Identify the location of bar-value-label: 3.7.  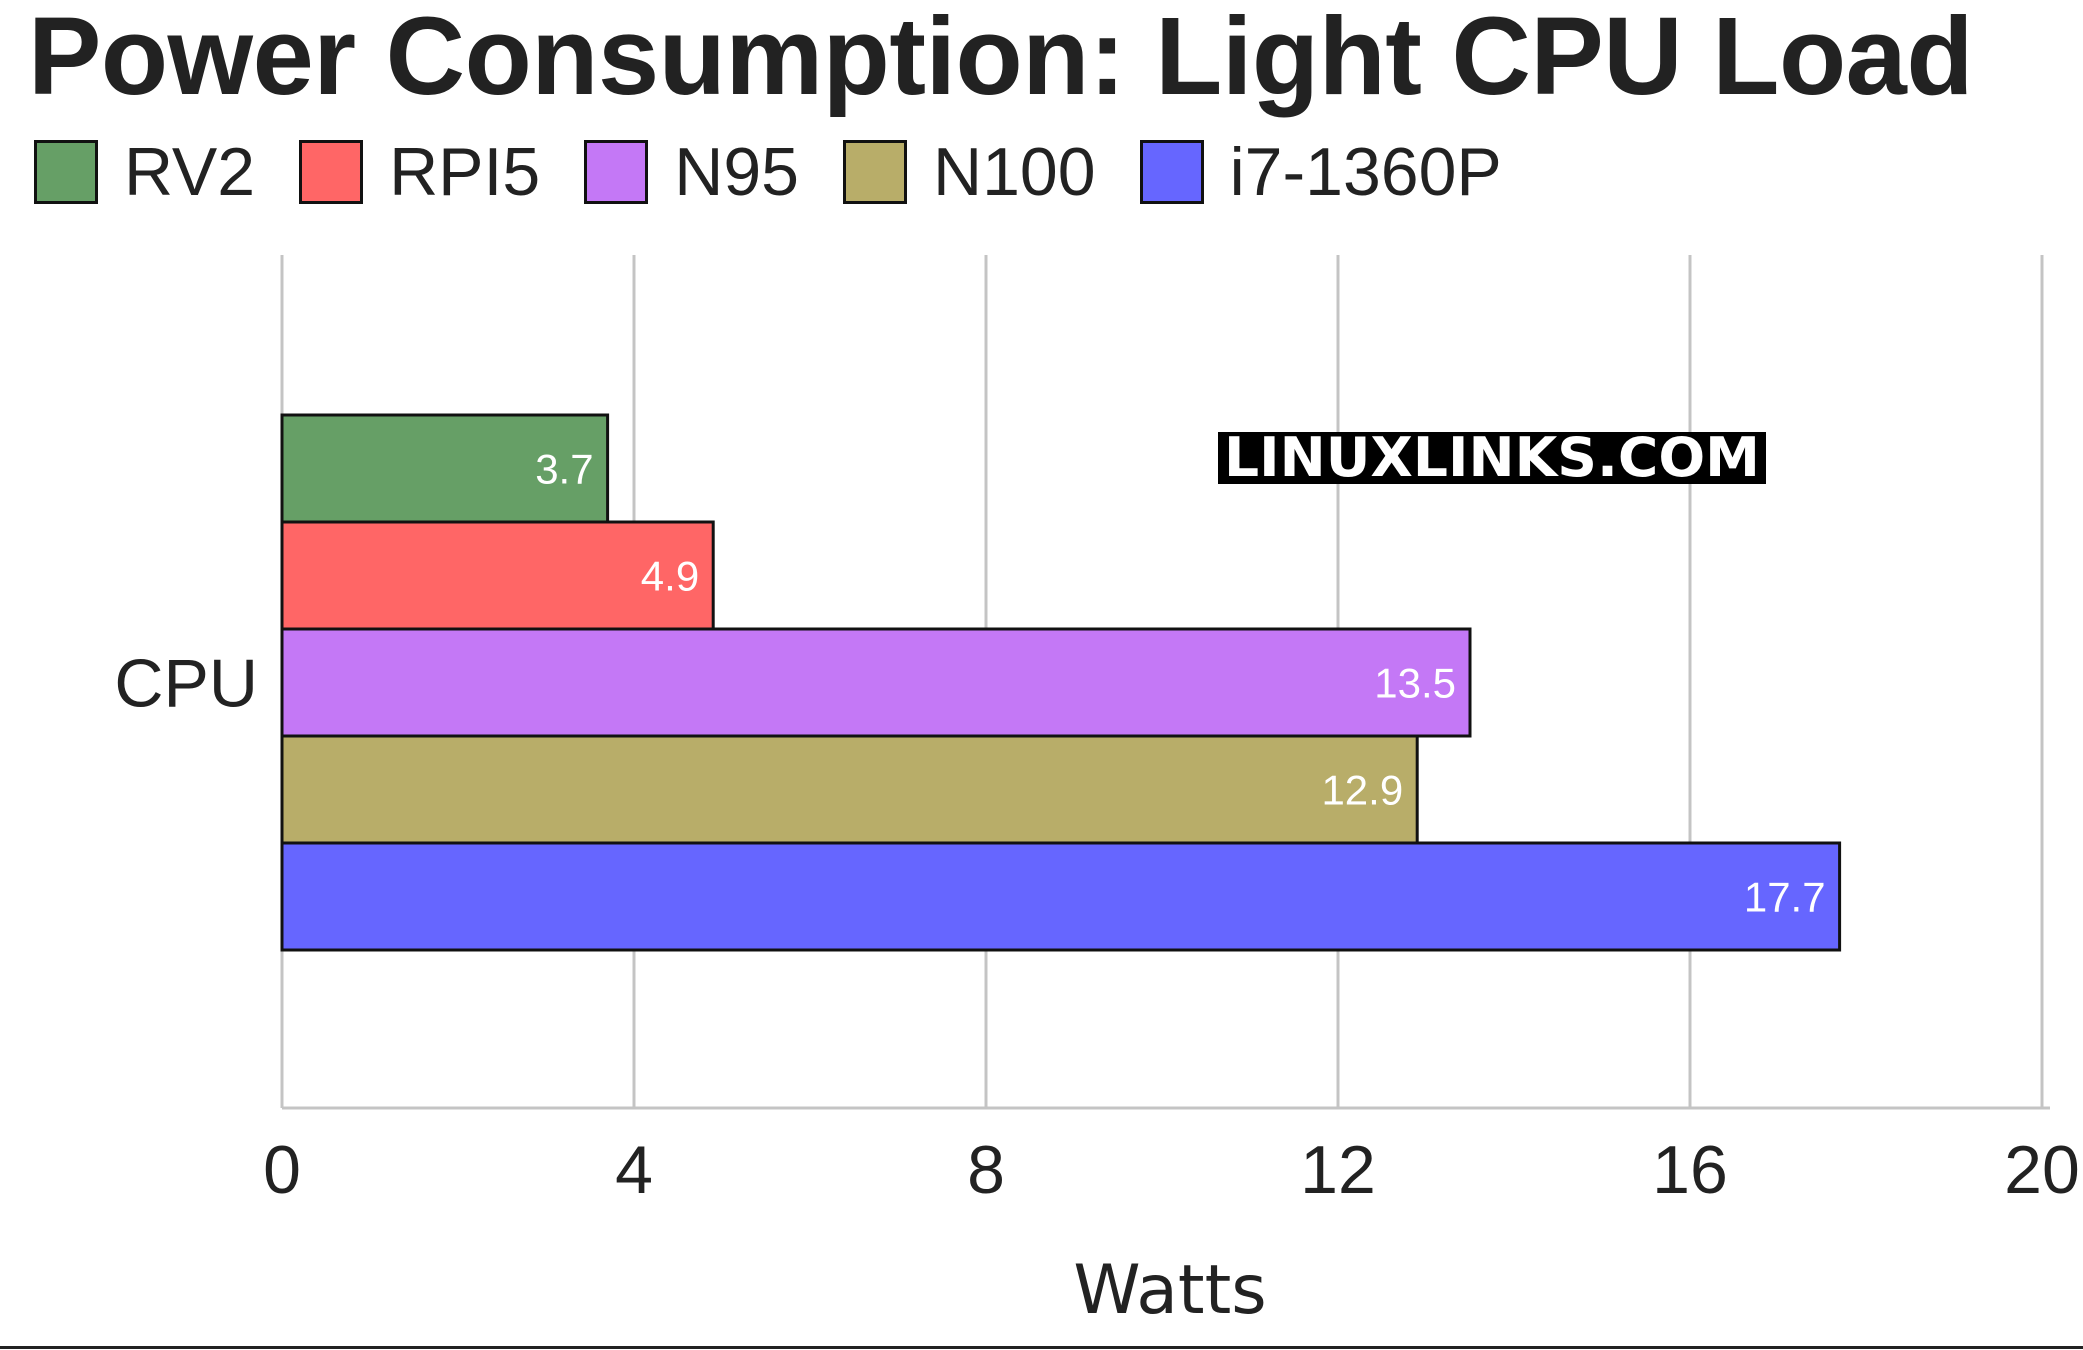
(564, 469).